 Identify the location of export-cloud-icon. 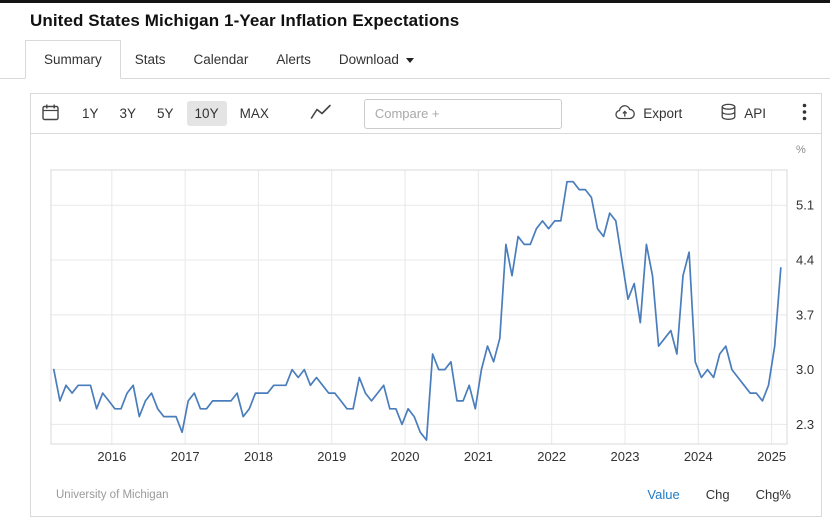
(625, 114).